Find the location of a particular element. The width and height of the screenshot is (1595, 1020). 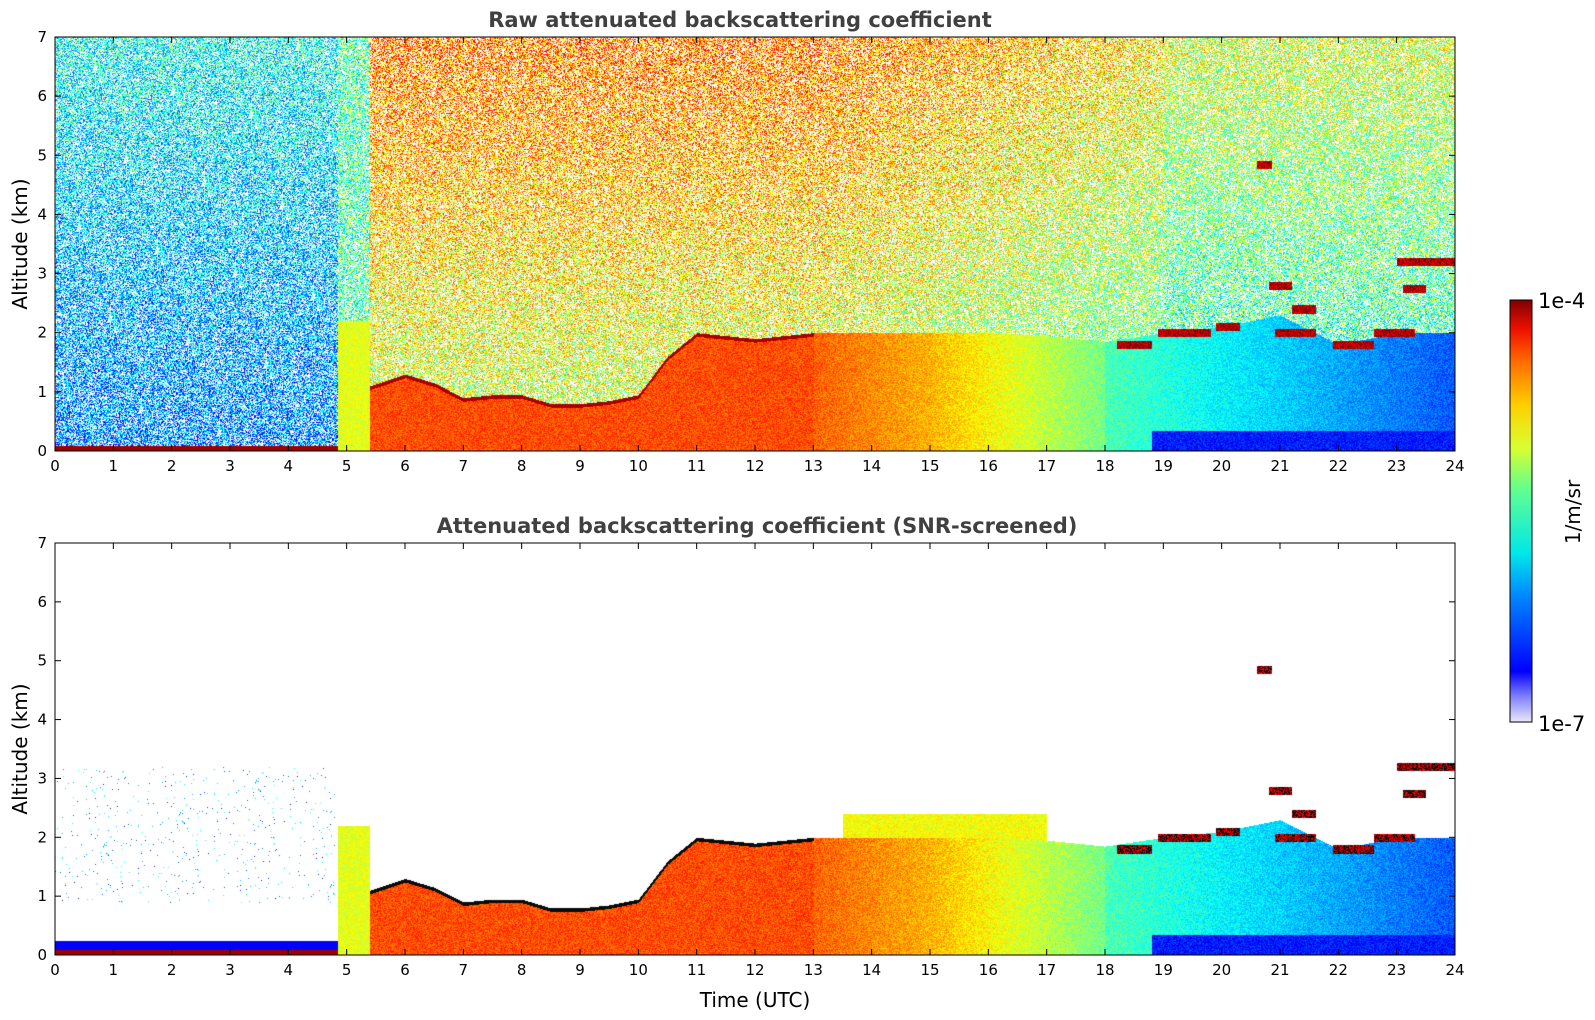

bottom-x-tick-label: 5 is located at coordinates (347, 970).